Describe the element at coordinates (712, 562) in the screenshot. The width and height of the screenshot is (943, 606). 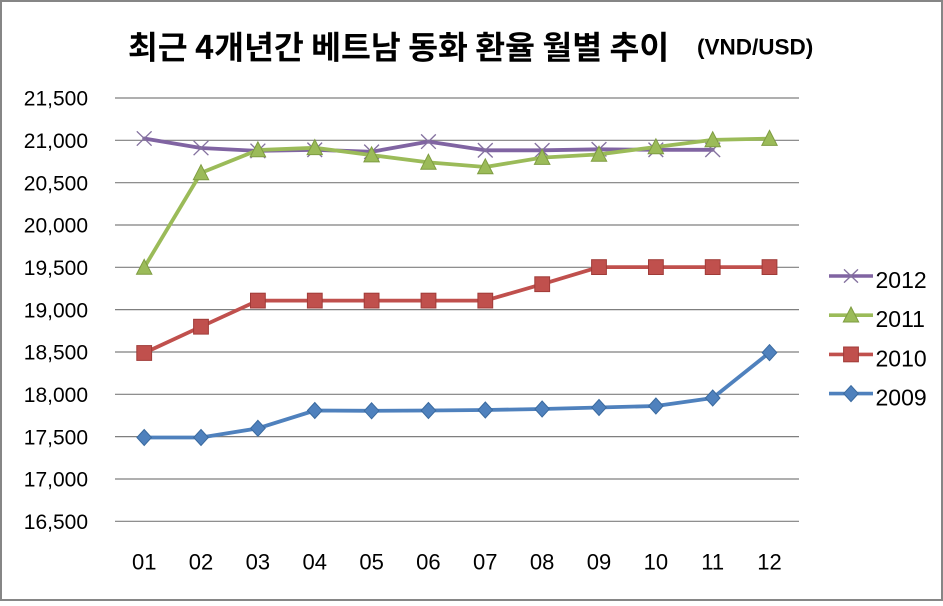
I see `svg-text: 11` at that location.